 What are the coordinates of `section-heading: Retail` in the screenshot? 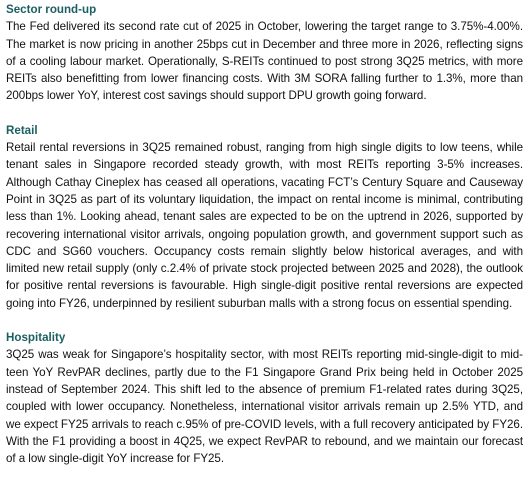 It's located at (22, 130).